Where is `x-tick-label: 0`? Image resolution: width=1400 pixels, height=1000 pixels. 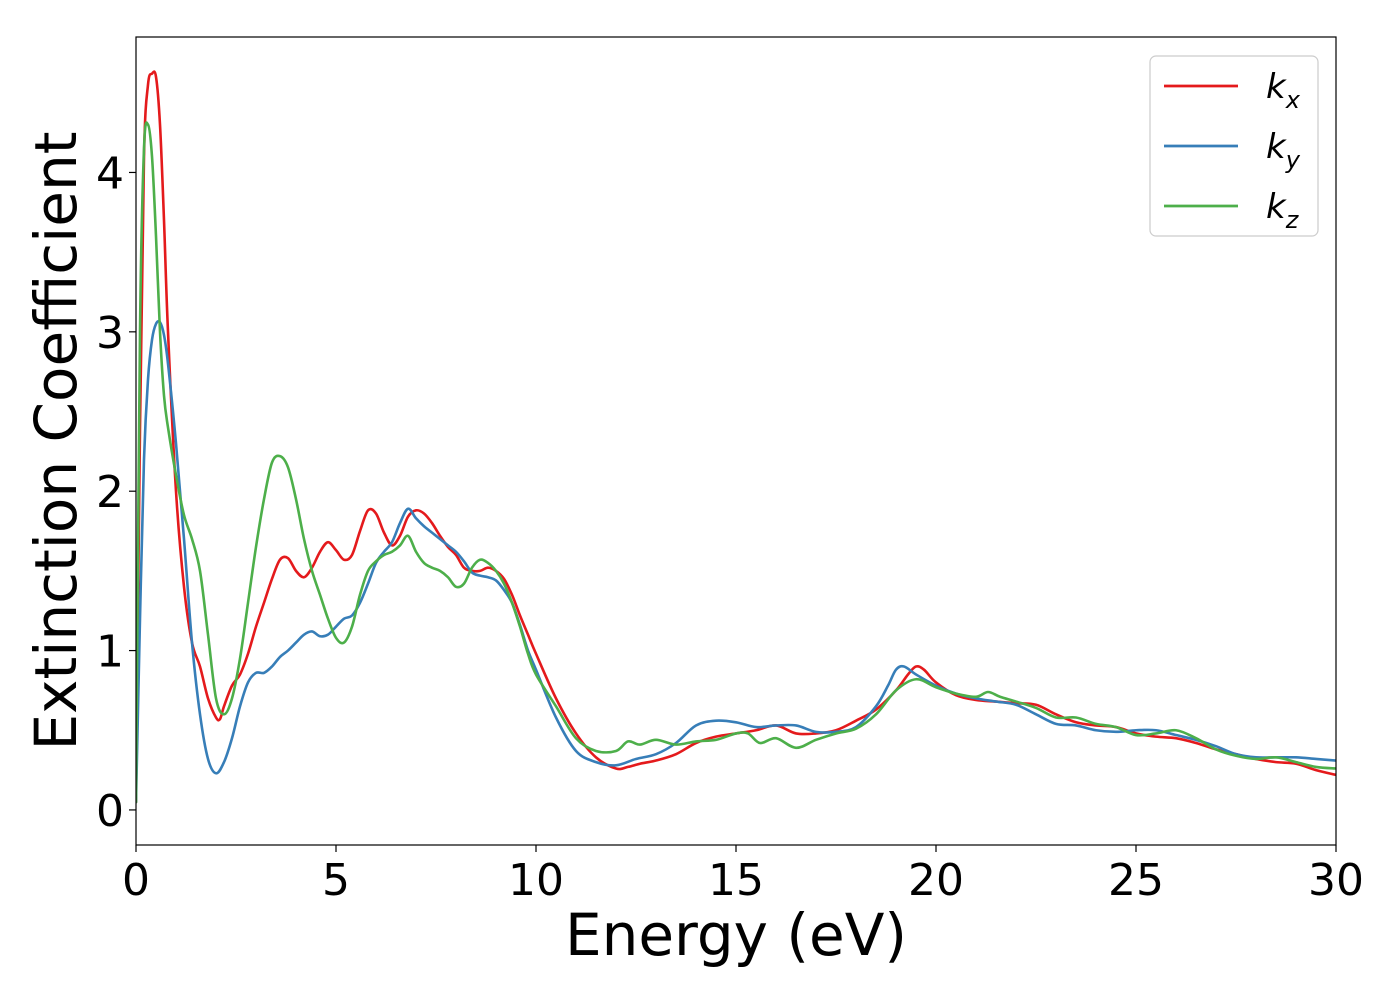
x-tick-label: 0 is located at coordinates (136, 880).